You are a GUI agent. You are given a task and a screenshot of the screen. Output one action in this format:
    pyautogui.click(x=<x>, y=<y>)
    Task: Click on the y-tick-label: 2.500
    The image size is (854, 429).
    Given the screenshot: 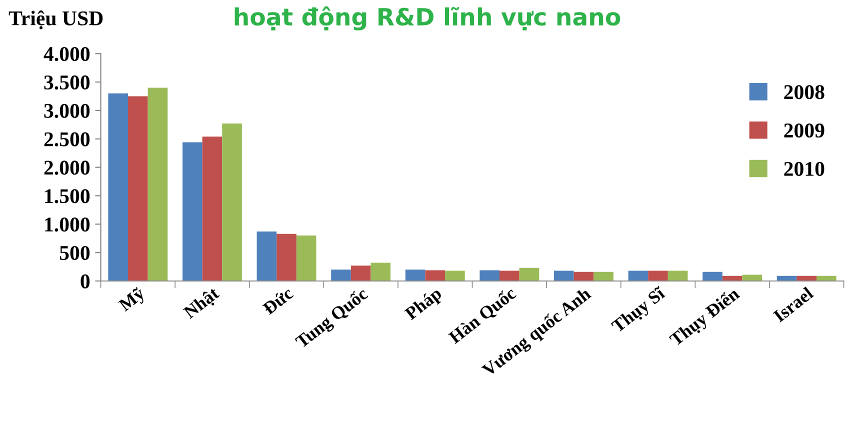 What is the action you would take?
    pyautogui.click(x=67, y=139)
    